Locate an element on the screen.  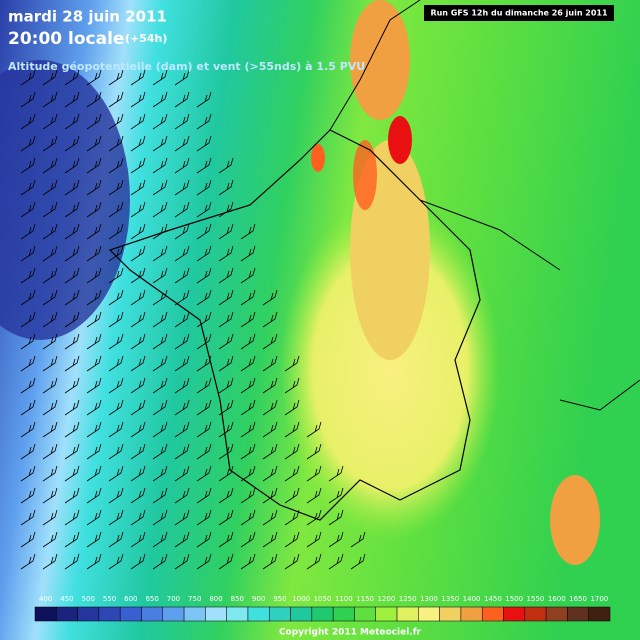
ridge-north is located at coordinates (380, 60).